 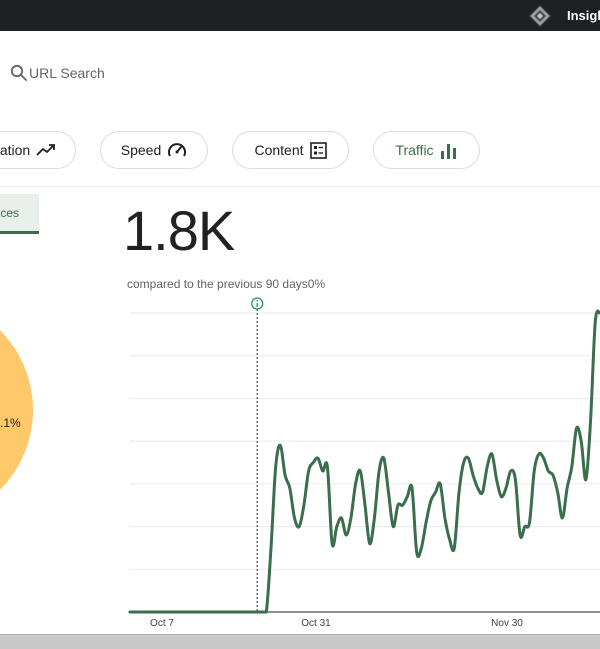 What do you see at coordinates (46, 150) in the screenshot?
I see `trending-up-icon` at bounding box center [46, 150].